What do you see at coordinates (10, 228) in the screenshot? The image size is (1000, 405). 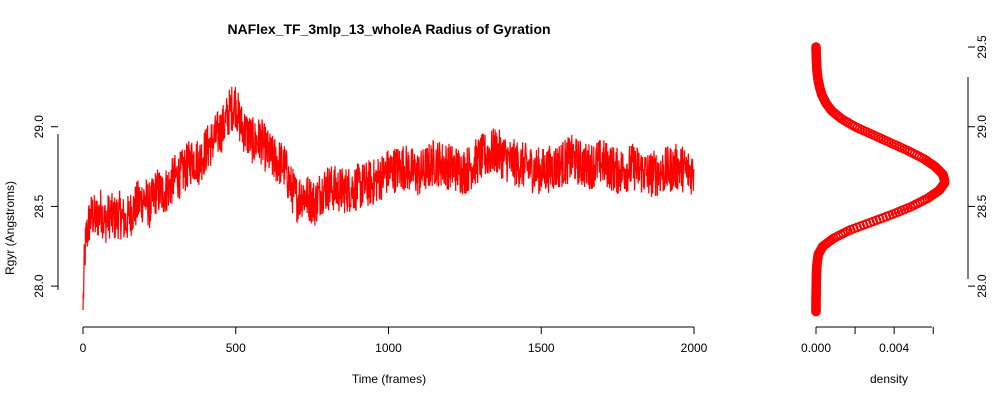 I see `y-axis-label: Rgyr (Angstroms)` at bounding box center [10, 228].